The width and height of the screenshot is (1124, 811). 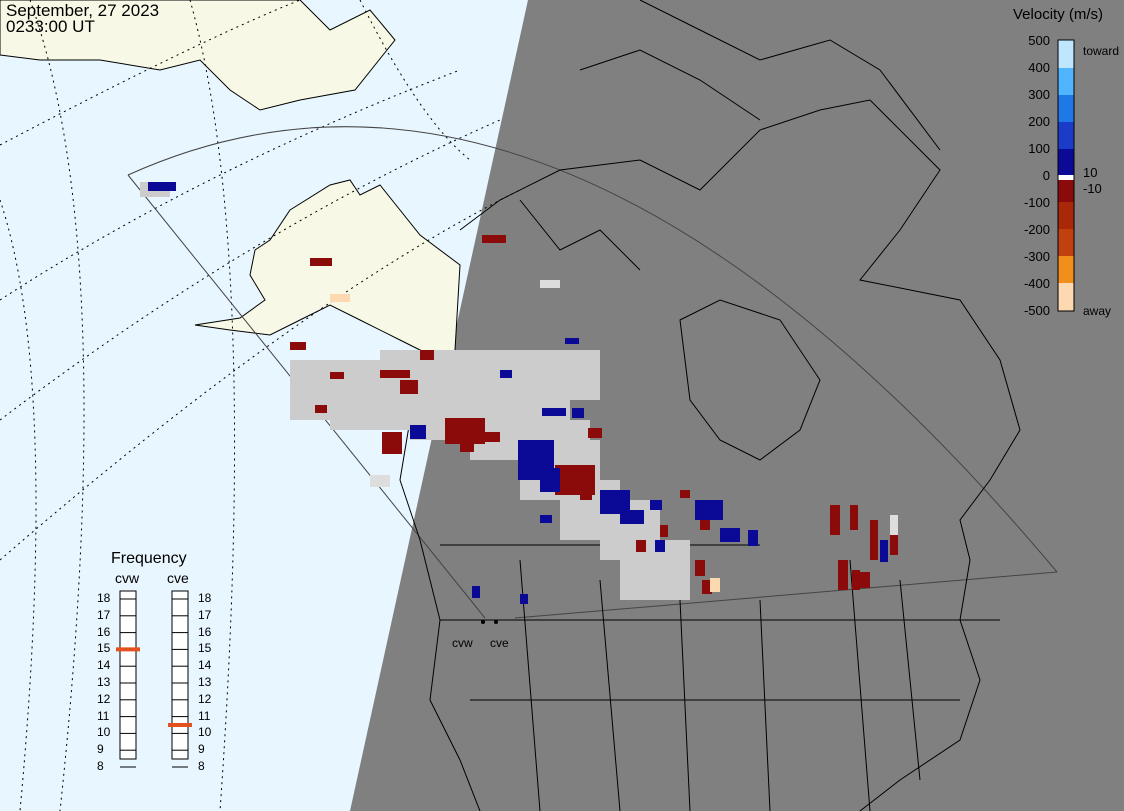 What do you see at coordinates (149, 558) in the screenshot?
I see `frequency-title: Frequency` at bounding box center [149, 558].